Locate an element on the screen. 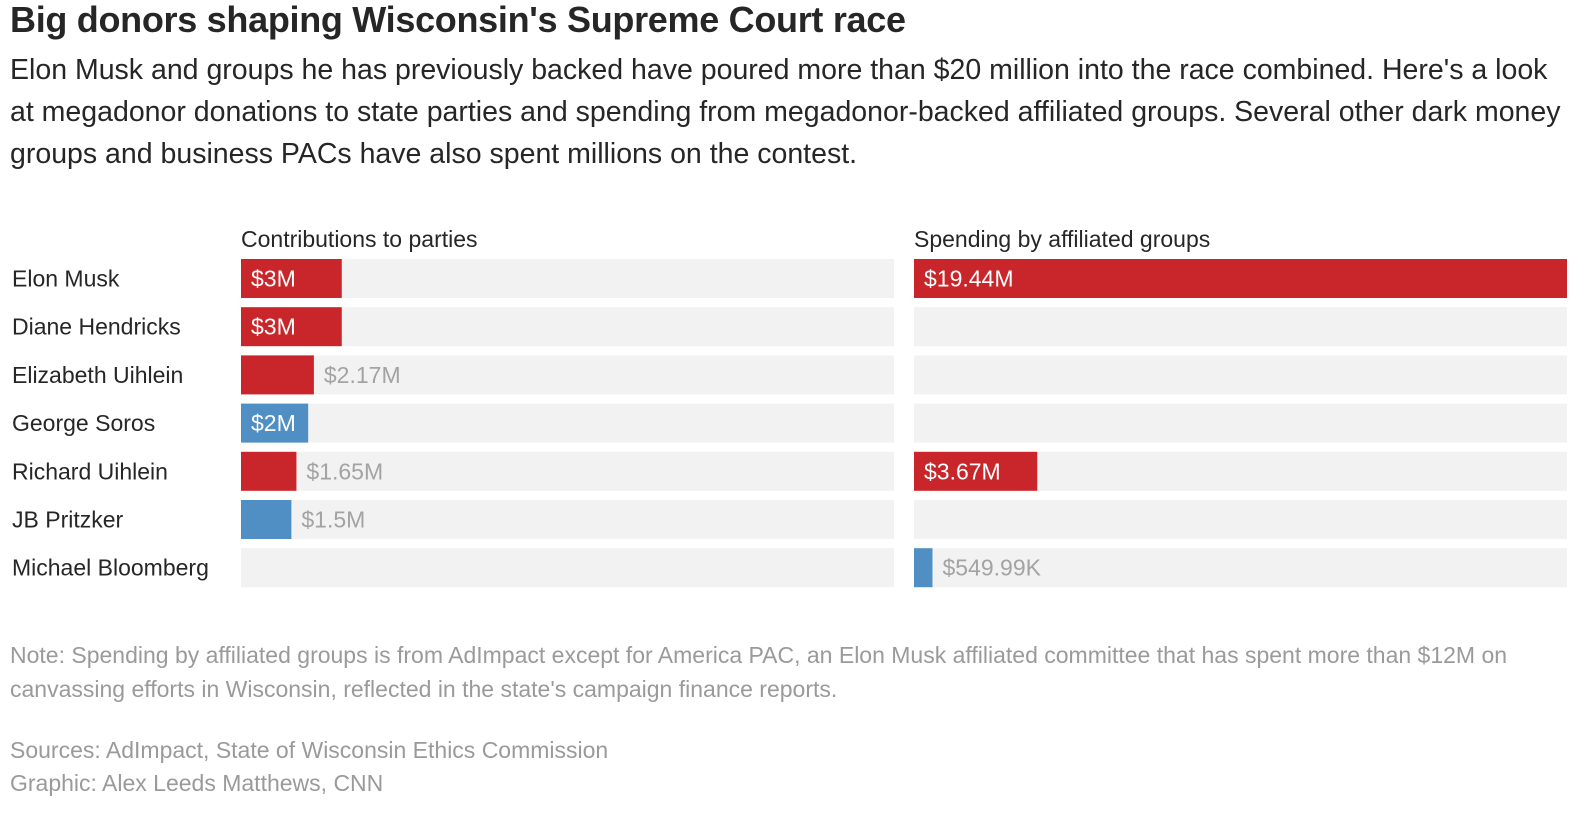 Image resolution: width=1588 pixels, height=814 pixels. data-label: $3.67M is located at coordinates (962, 471).